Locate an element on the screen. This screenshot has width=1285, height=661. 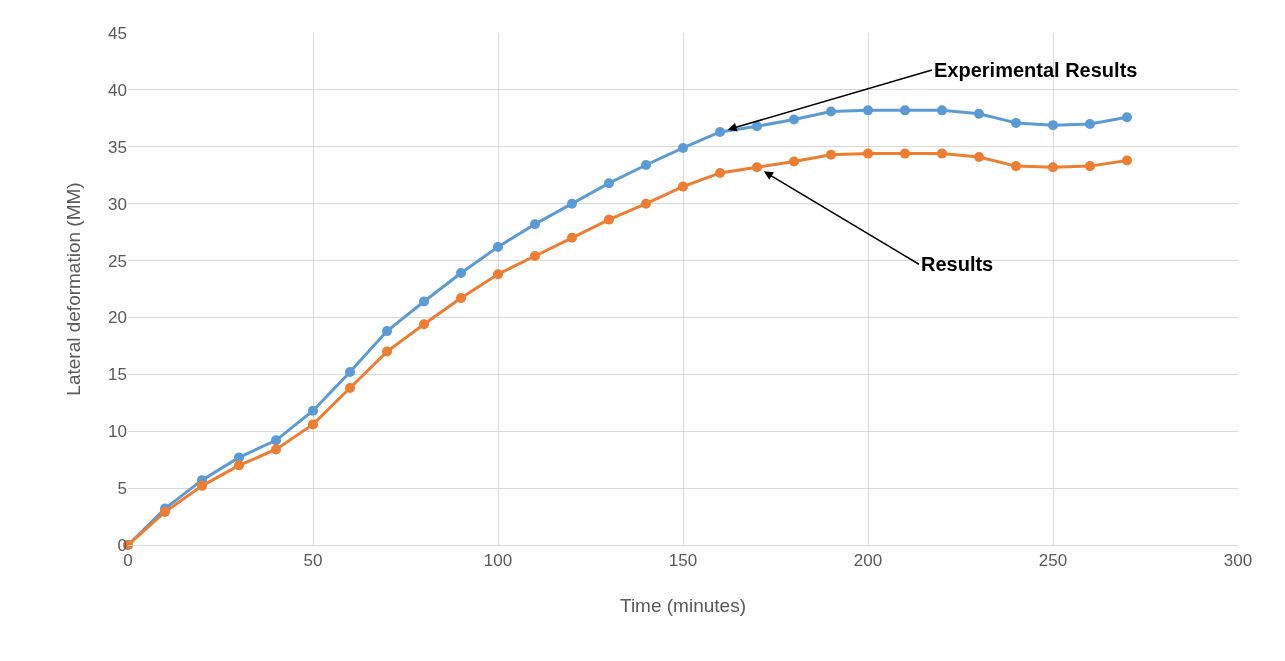
y-tick-label: 45 is located at coordinates (117, 33).